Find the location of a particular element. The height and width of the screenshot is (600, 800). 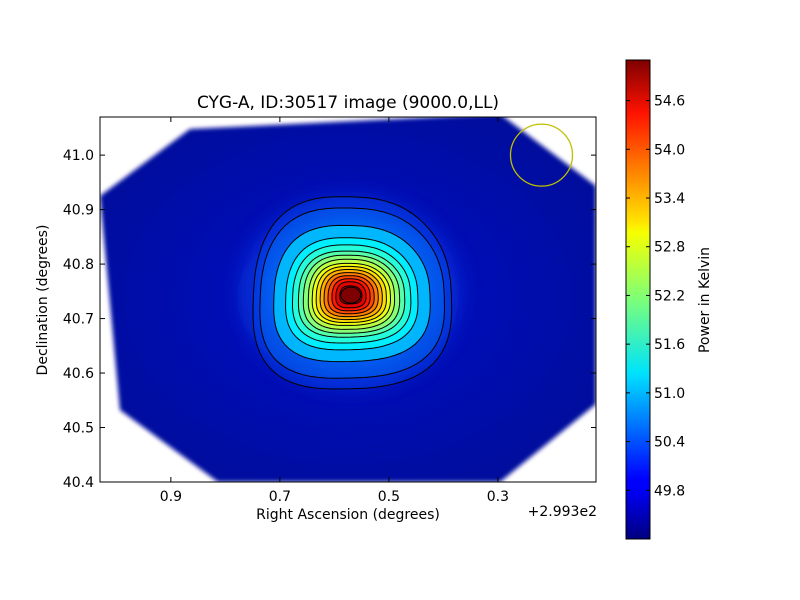

colorbar is located at coordinates (638, 299).